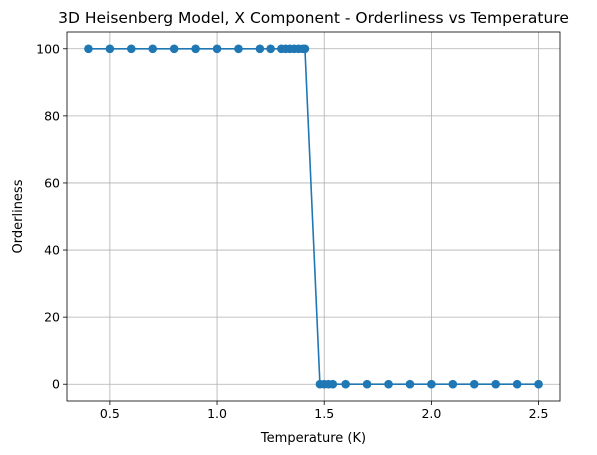 This screenshot has width=597, height=455. Describe the element at coordinates (18, 216) in the screenshot. I see `y-axis-label: Orderliness` at that location.